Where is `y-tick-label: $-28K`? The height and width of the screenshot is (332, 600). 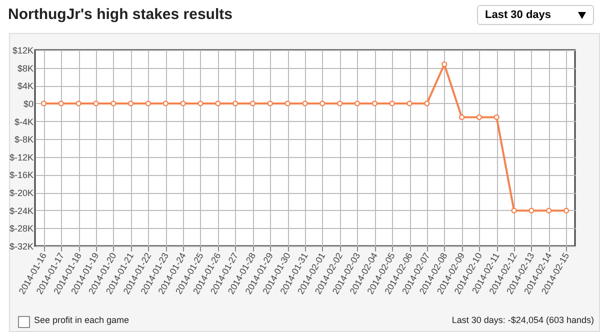 y-tick-label: $-28K is located at coordinates (21, 229).